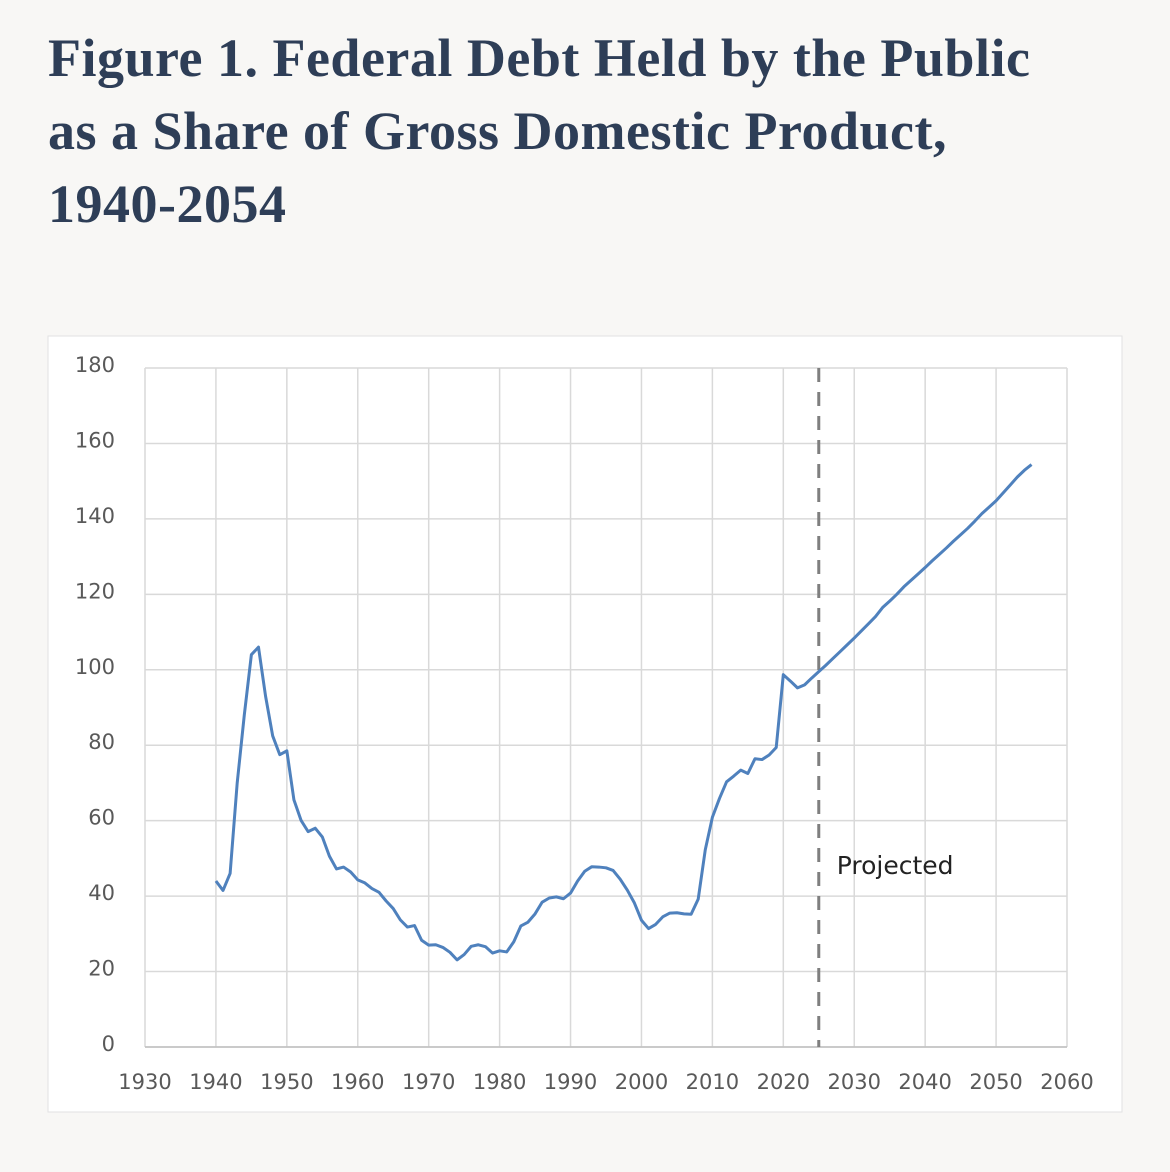  What do you see at coordinates (101, 742) in the screenshot?
I see `y-tick-label: 80` at bounding box center [101, 742].